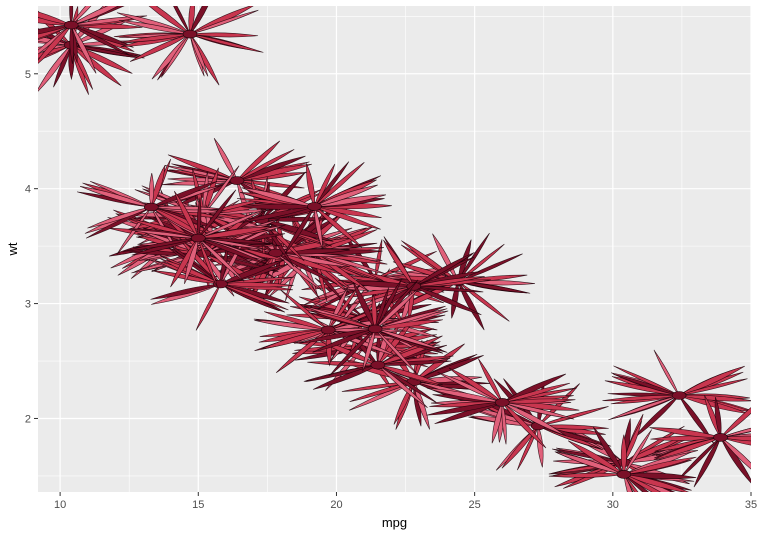 This screenshot has width=758, height=540. What do you see at coordinates (751, 505) in the screenshot?
I see `x-tick-label: 35` at bounding box center [751, 505].